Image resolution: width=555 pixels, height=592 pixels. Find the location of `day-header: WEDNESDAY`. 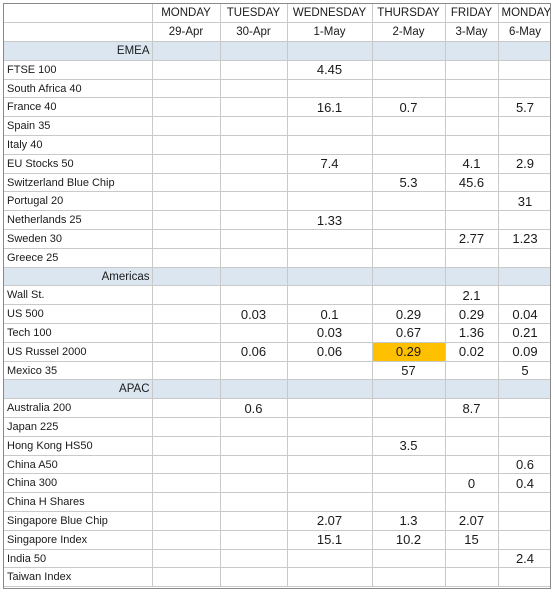

day-header: WEDNESDAY is located at coordinates (330, 14).